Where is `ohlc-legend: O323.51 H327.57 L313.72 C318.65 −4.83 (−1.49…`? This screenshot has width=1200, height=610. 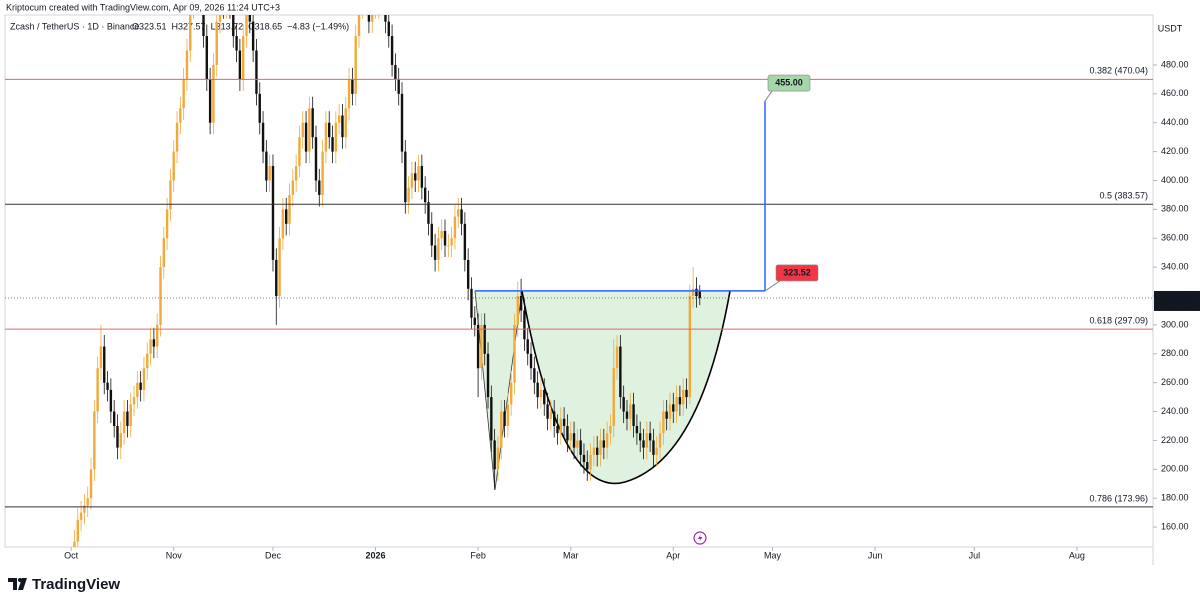
ohlc-legend: O323.51 H327.57 L313.72 C318.65 −4.83 (−1.49… is located at coordinates (240, 26).